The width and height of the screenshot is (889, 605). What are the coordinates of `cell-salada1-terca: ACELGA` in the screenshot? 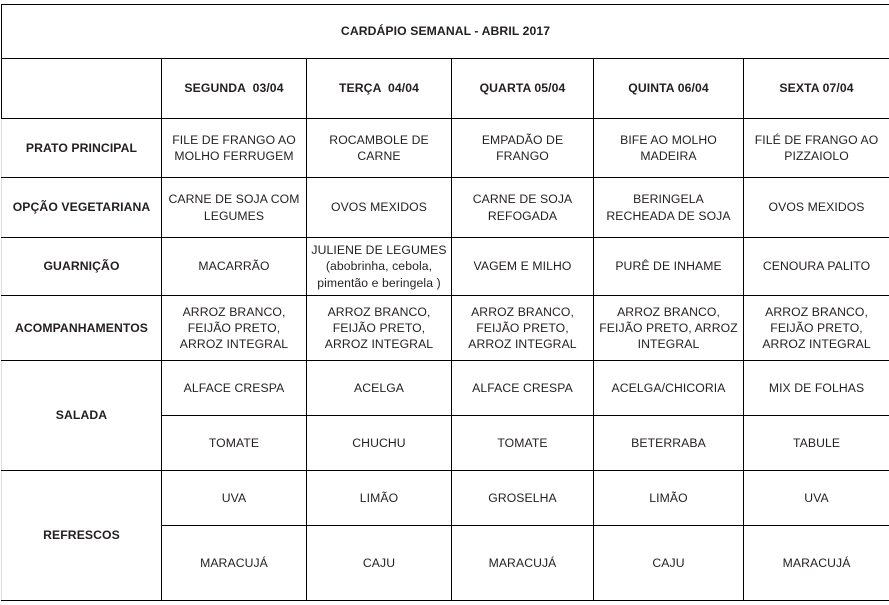 It's located at (379, 388).